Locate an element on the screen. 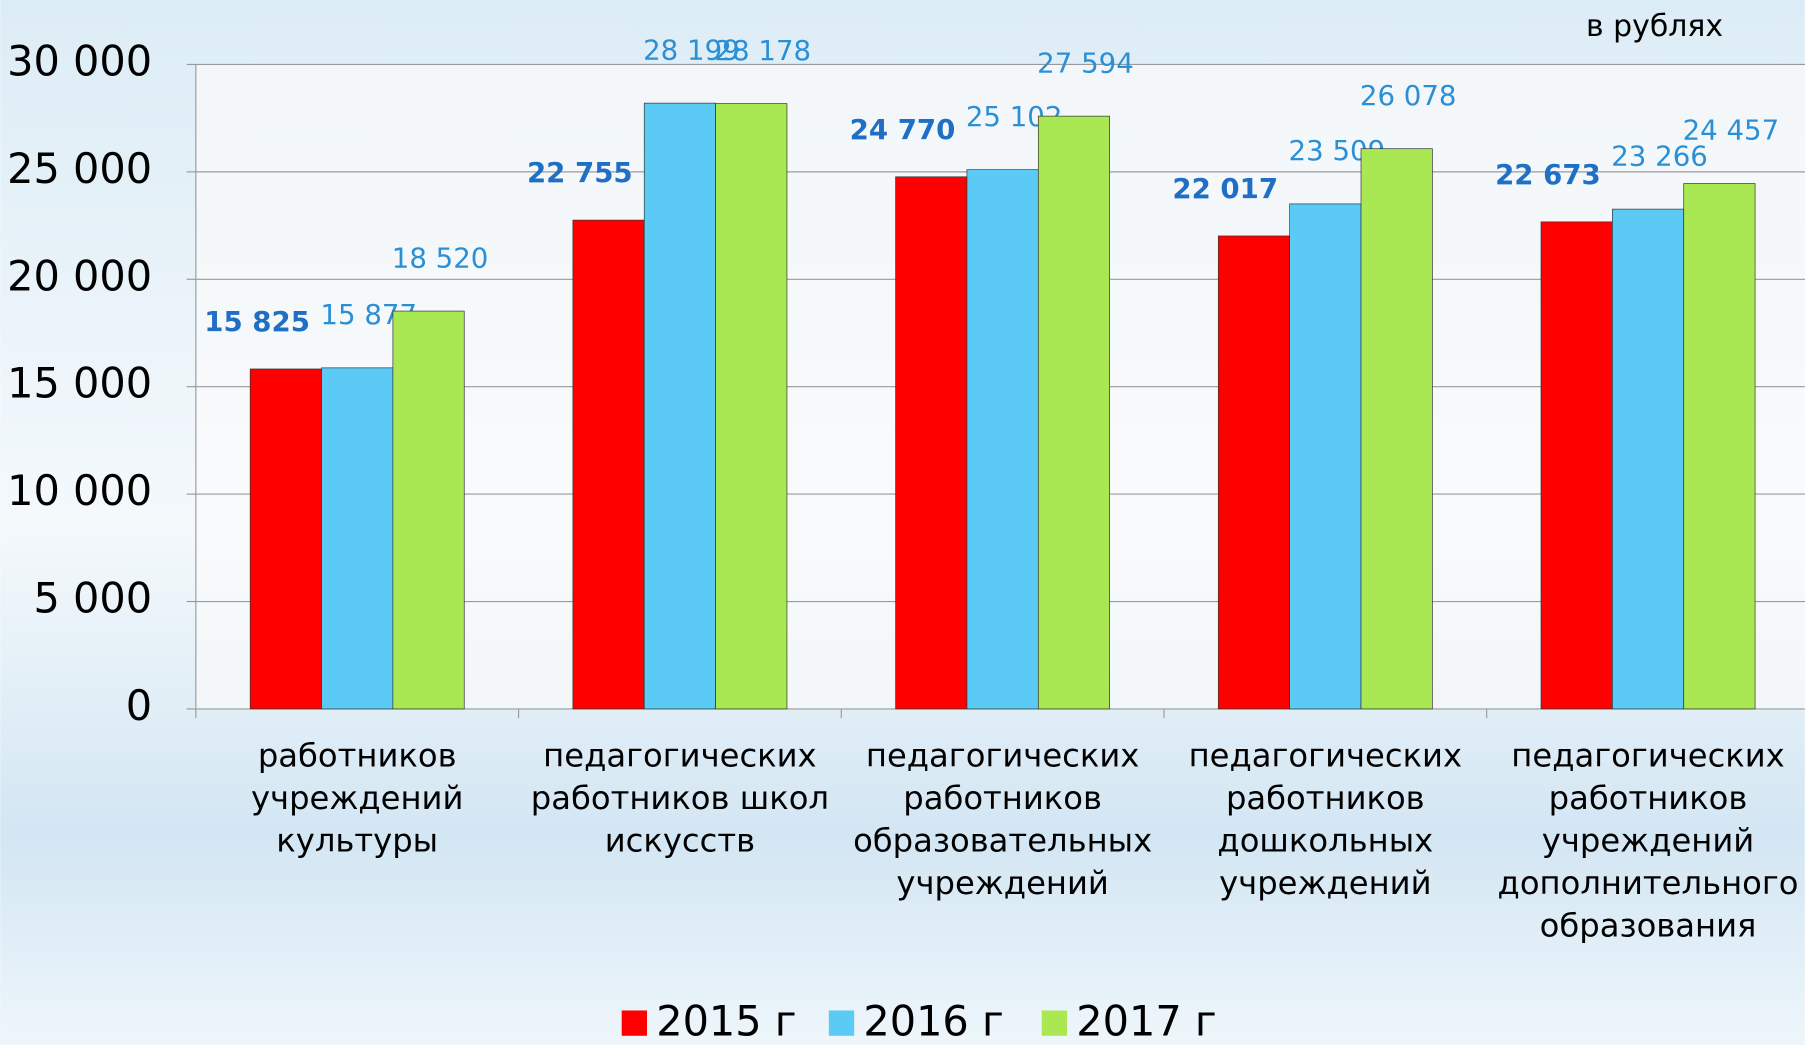 This screenshot has width=1805, height=1045. value-label: 15 825 is located at coordinates (257, 321).